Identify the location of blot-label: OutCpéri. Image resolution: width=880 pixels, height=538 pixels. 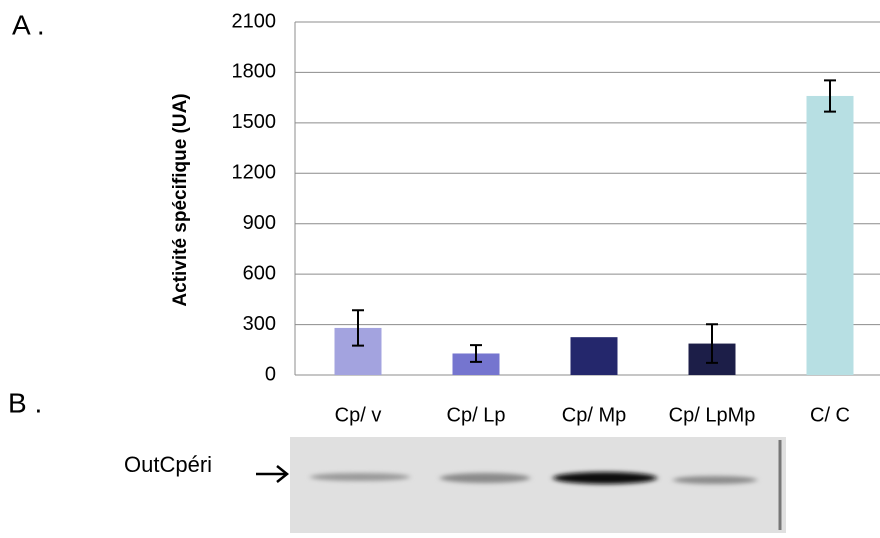
(168, 464).